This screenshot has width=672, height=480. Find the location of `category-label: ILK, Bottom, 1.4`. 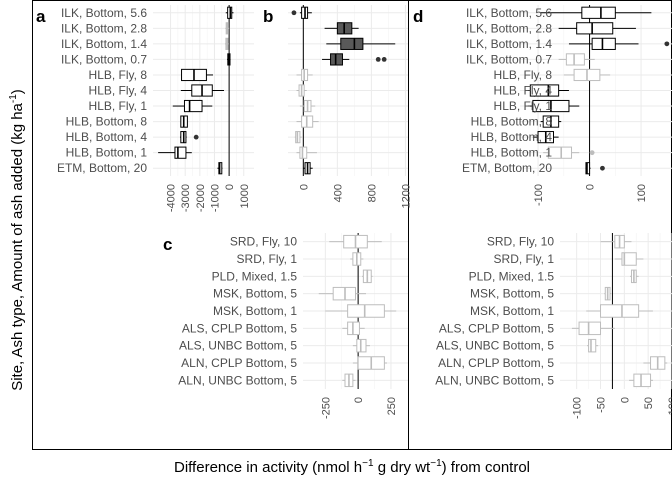

category-label: ILK, Bottom, 1.4 is located at coordinates (509, 44).